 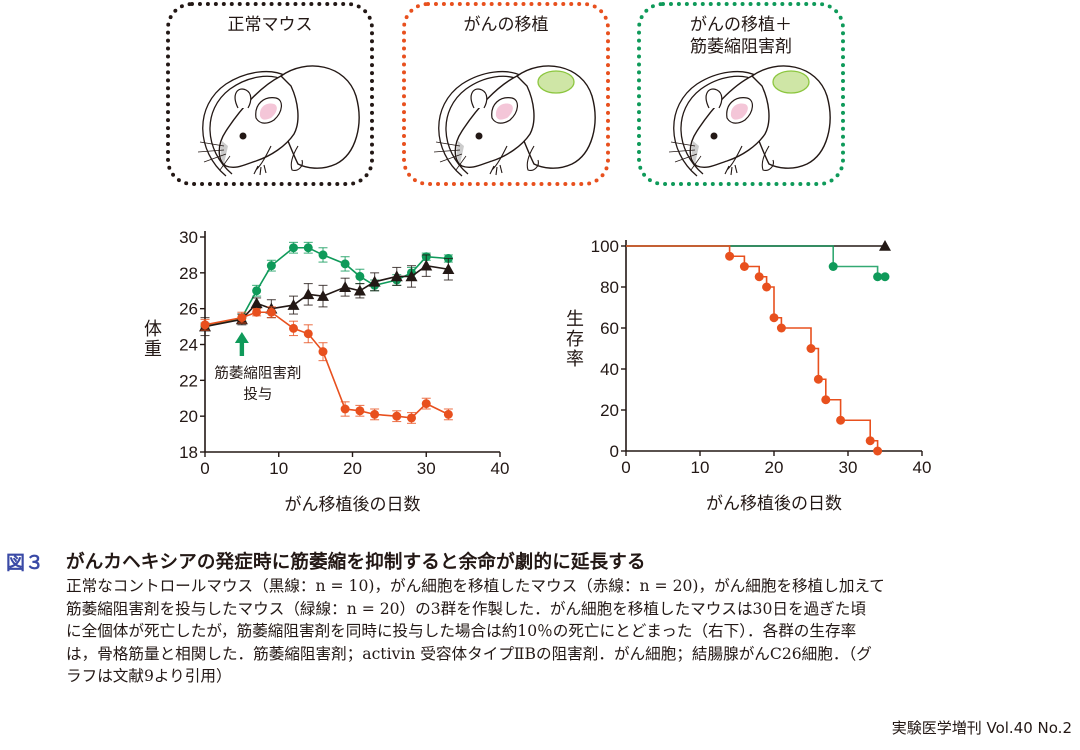 I want to click on panel-title: がんの移植＋ 筋萎縮阻害剤, so click(x=741, y=36).